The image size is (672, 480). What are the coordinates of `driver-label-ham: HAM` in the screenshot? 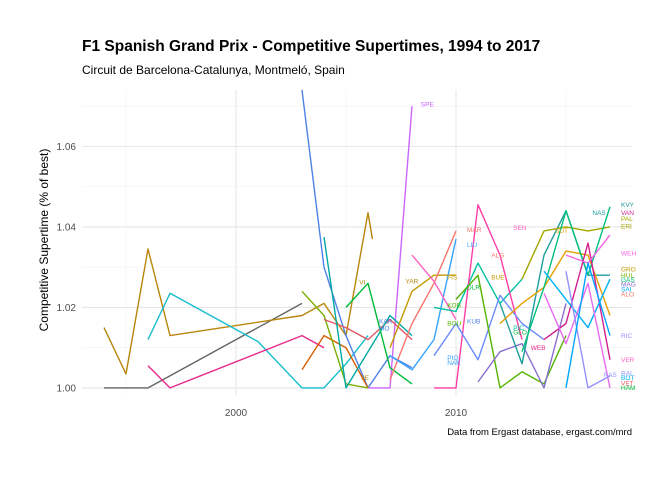 It's located at (628, 388).